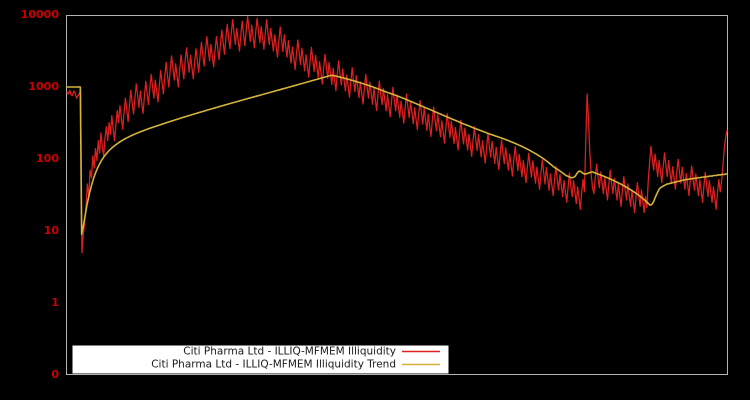 The height and width of the screenshot is (400, 750). What do you see at coordinates (55, 302) in the screenshot?
I see `y-axis-tick-label: 1` at bounding box center [55, 302].